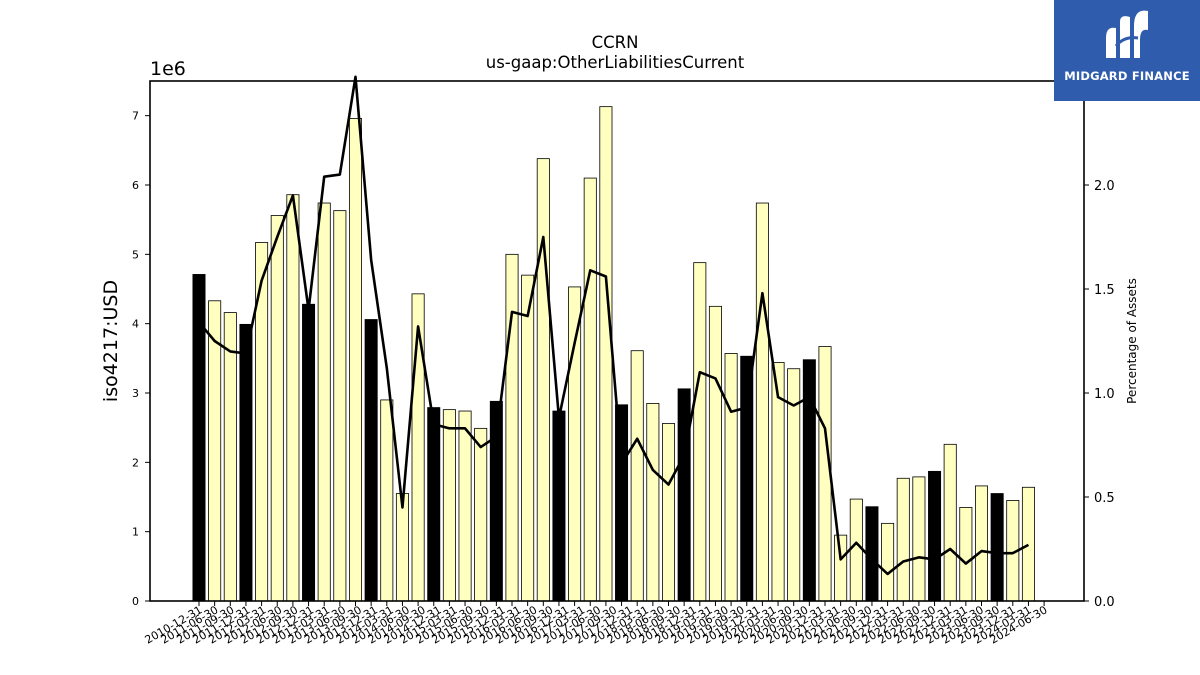 This screenshot has width=1200, height=675. Describe the element at coordinates (1104, 602) in the screenshot. I see `y2-tick-label: 0.0` at that location.